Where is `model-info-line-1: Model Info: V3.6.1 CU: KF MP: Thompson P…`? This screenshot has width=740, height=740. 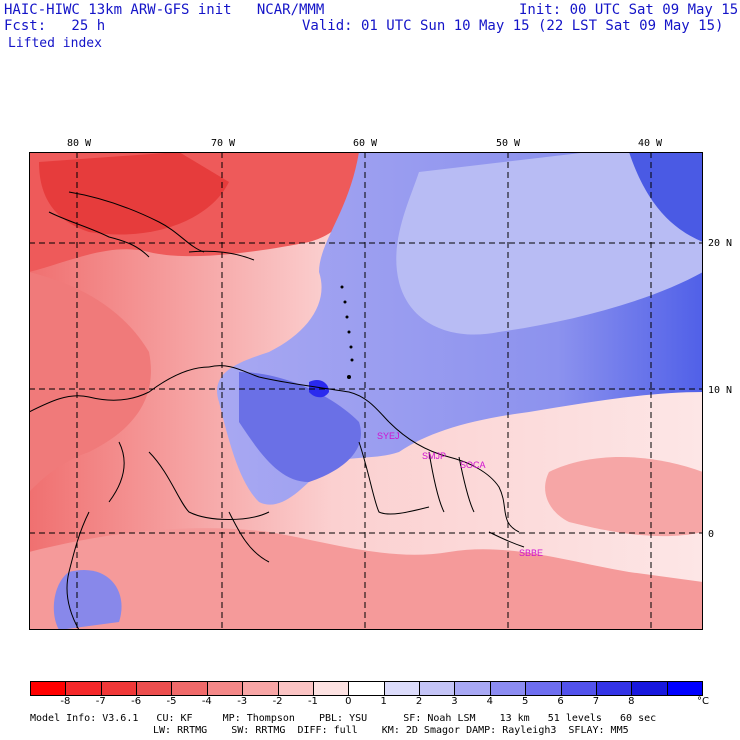
model-info-line-1: Model Info: V3.6.1 CU: KF MP: Thompson P… is located at coordinates (343, 718).